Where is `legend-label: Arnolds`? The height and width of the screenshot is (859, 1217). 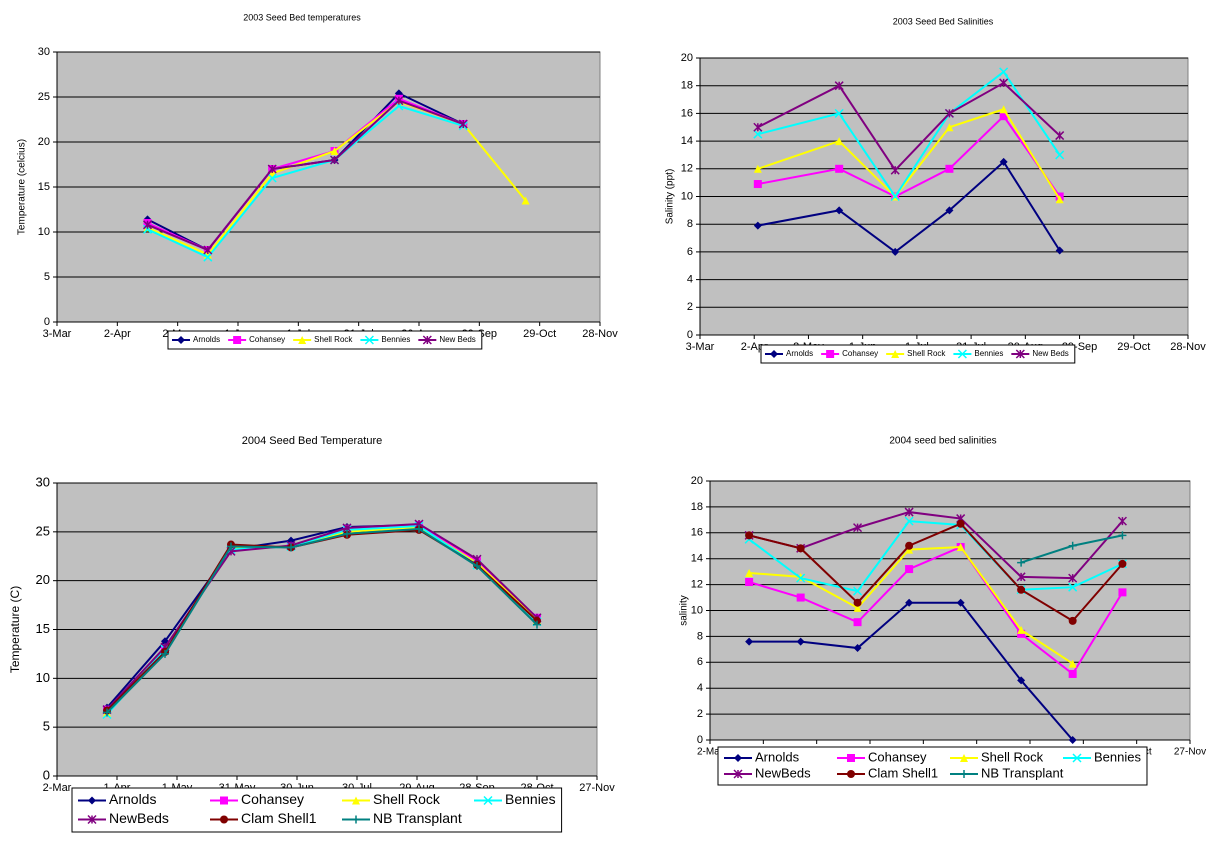
legend-label: Arnolds is located at coordinates (777, 756).